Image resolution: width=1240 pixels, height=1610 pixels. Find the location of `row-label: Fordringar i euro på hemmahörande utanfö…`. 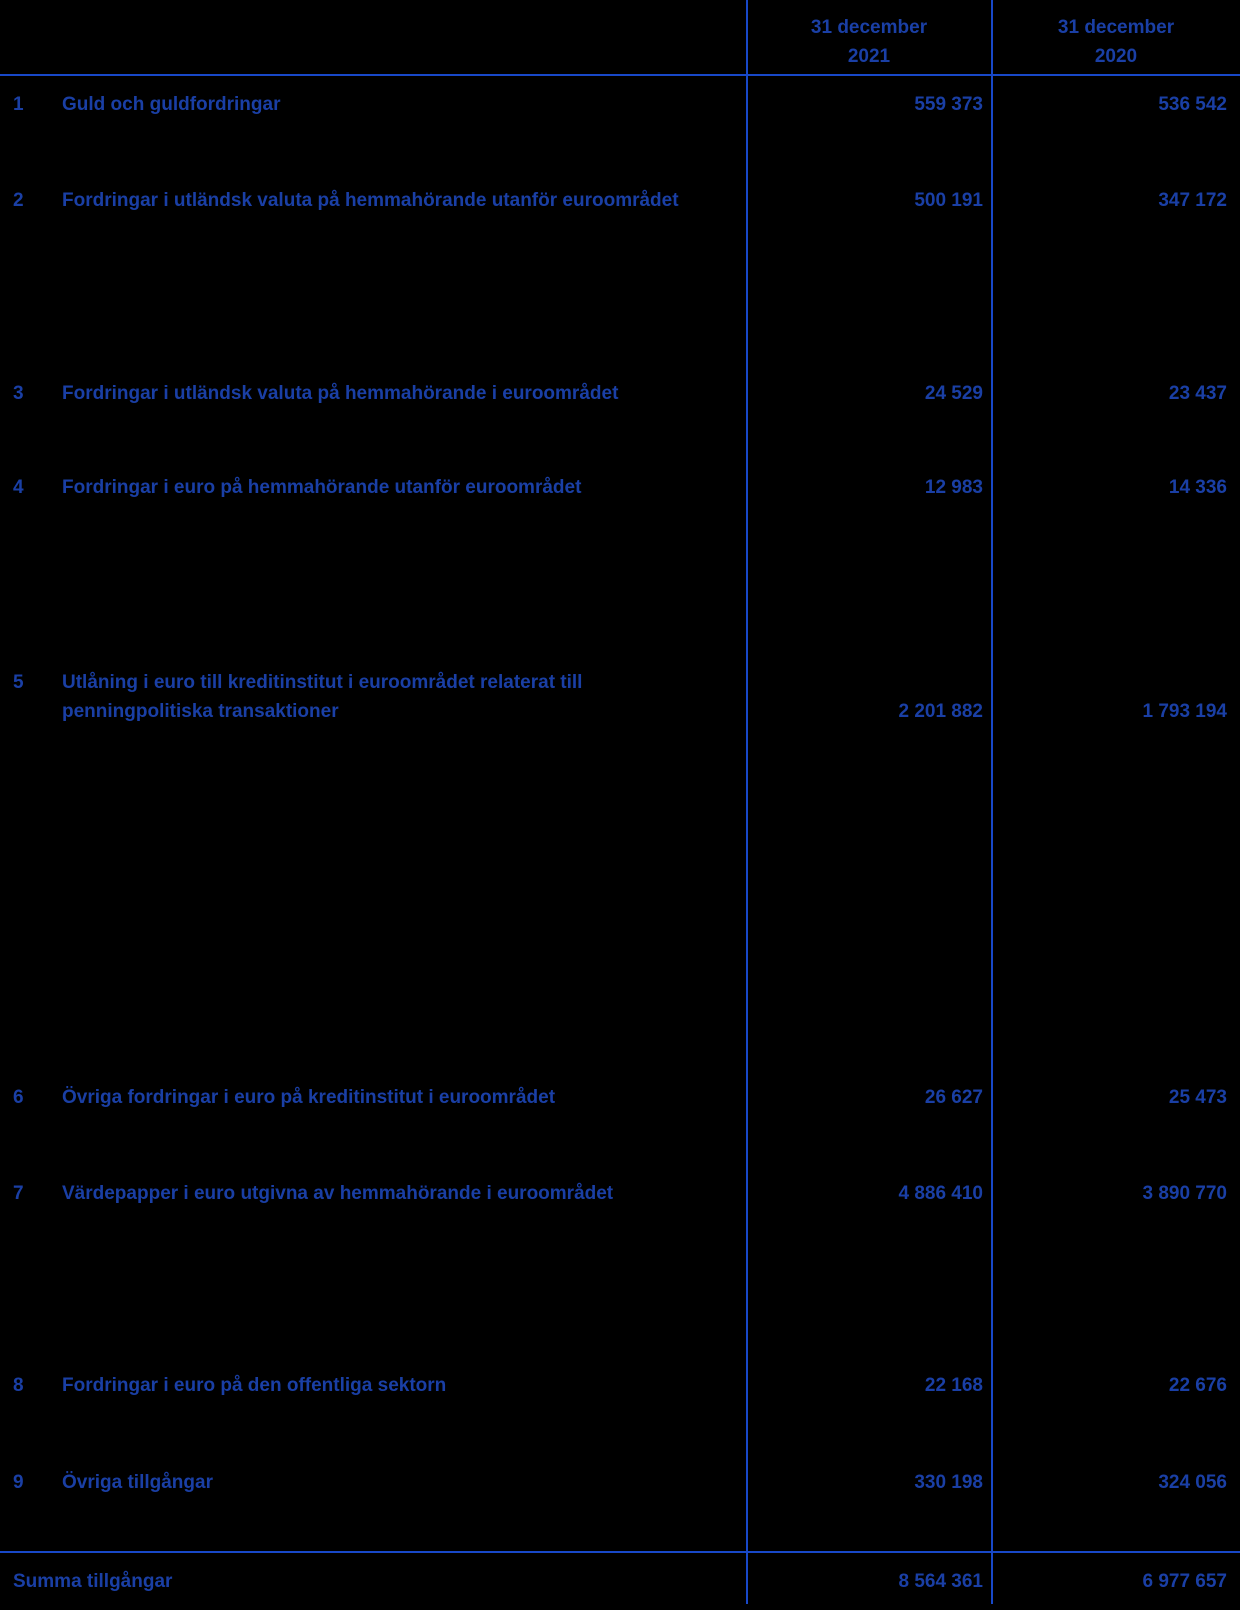

row-label: Fordringar i euro på hemmahörande utanfö… is located at coordinates (322, 487).